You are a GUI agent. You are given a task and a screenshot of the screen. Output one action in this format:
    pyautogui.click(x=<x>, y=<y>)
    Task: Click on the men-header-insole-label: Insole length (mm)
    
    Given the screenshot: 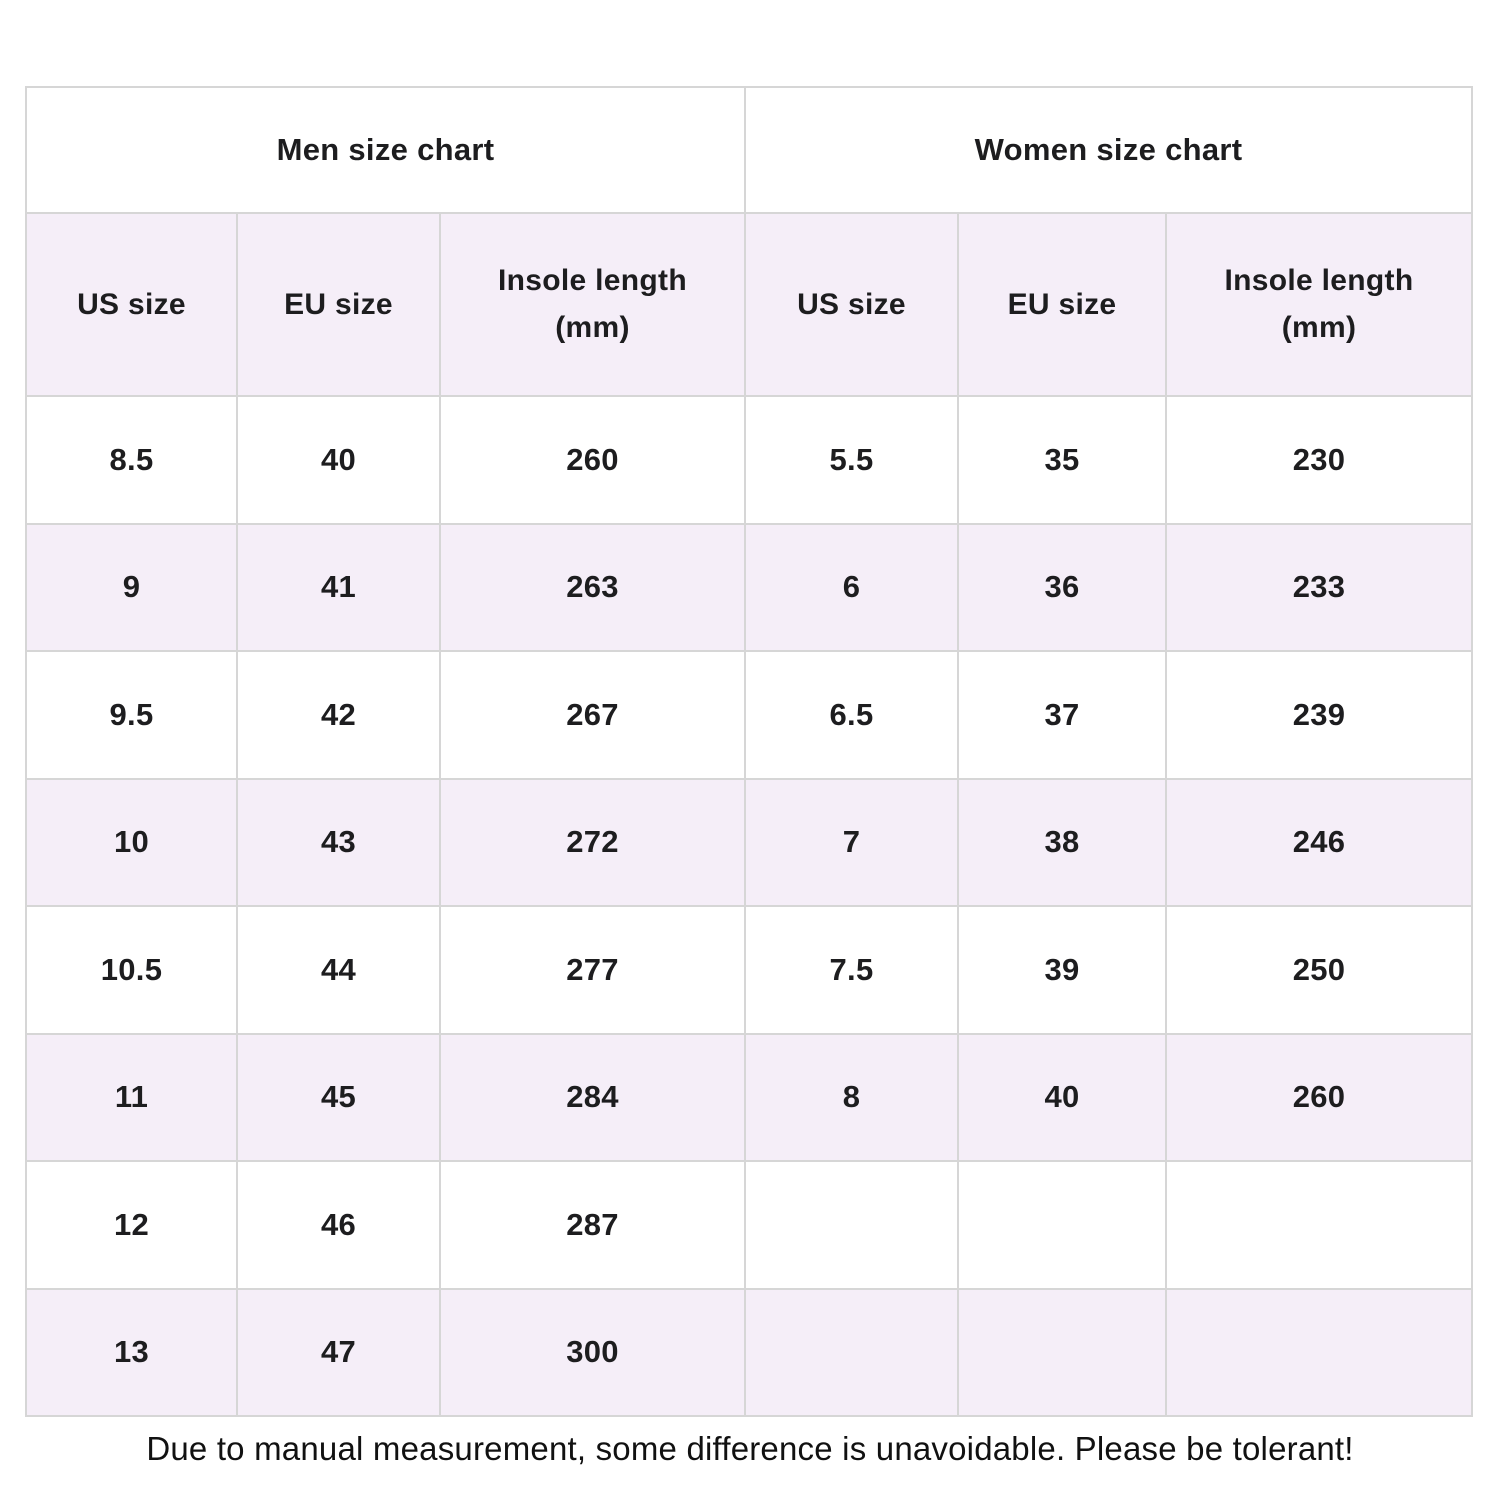 What is the action you would take?
    pyautogui.click(x=592, y=304)
    